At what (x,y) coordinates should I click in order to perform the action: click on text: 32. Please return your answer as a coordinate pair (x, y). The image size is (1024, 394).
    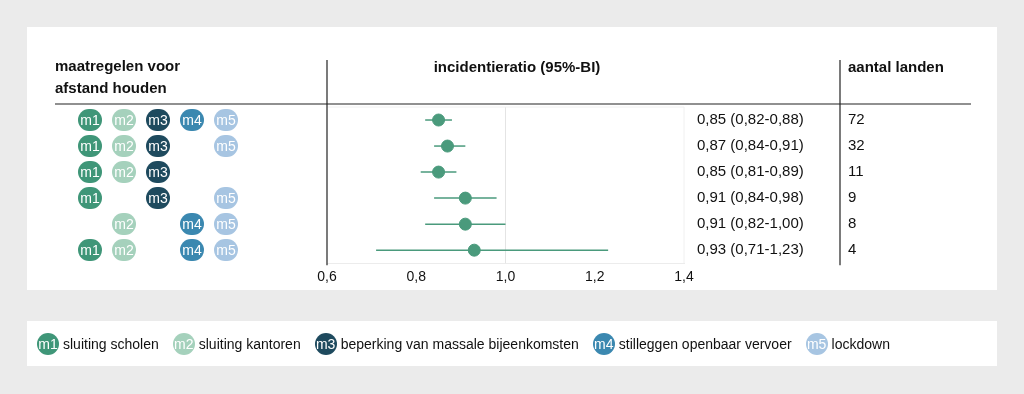
    Looking at the image, I should click on (856, 145).